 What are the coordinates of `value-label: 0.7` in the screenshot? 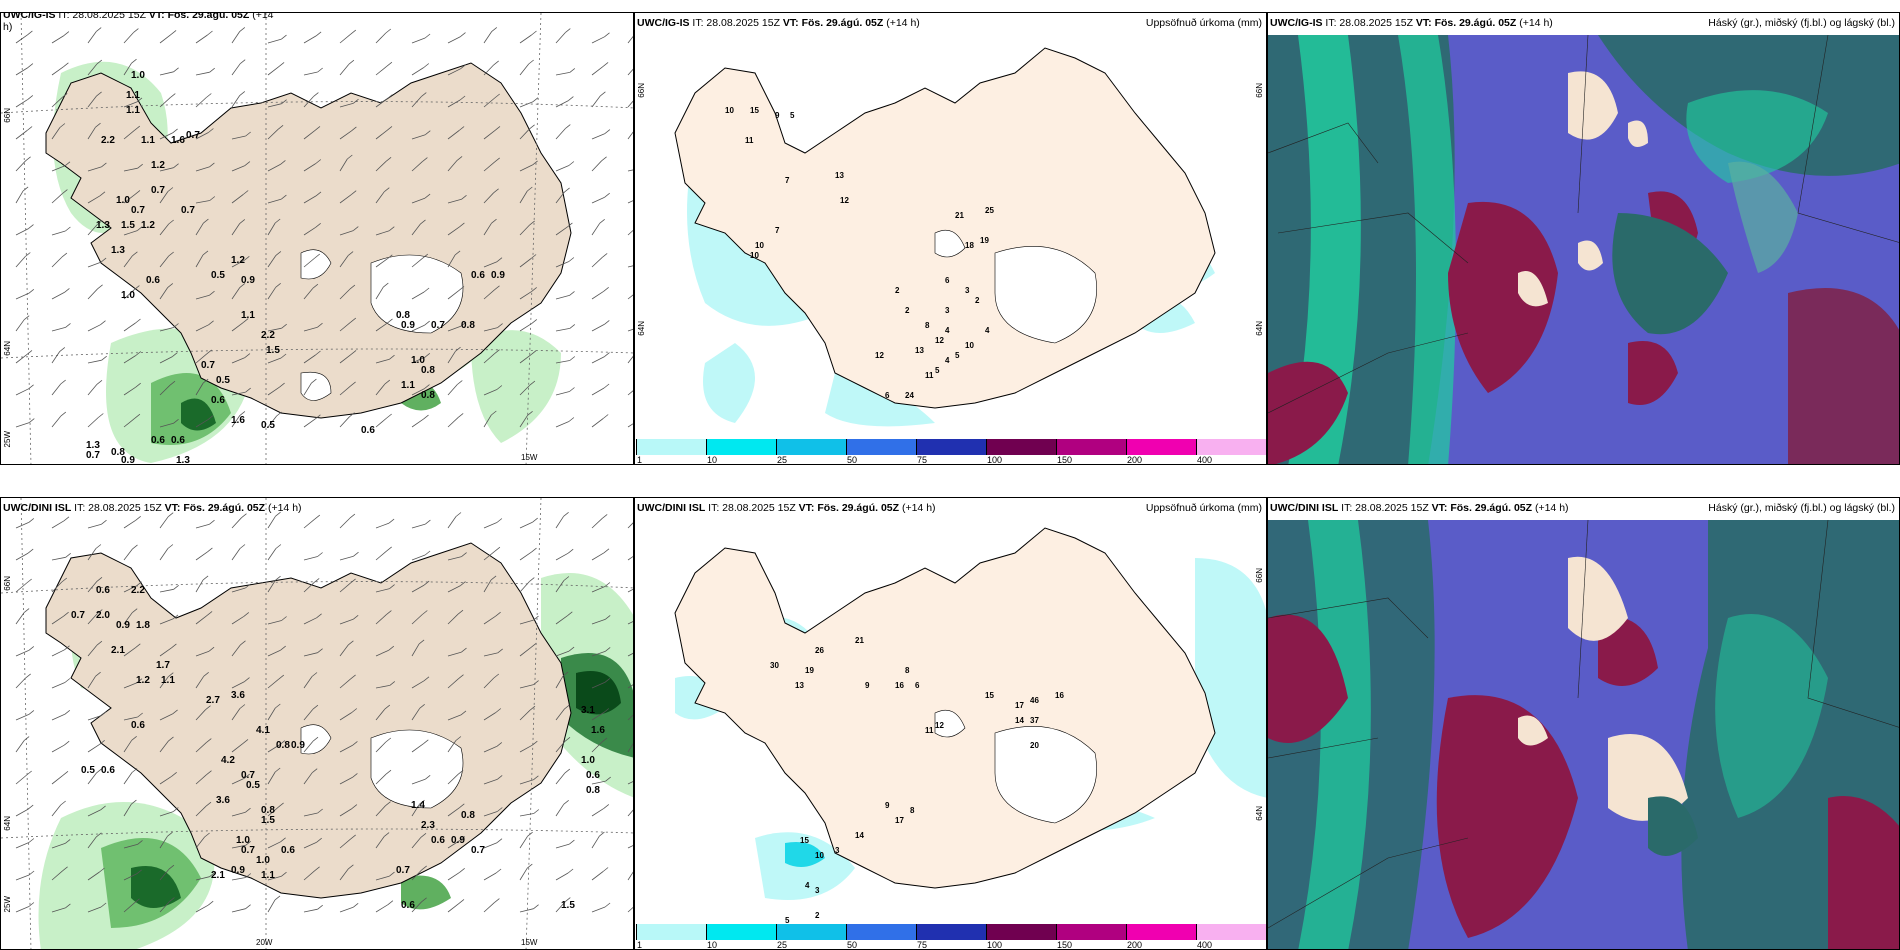 It's located at (208, 365).